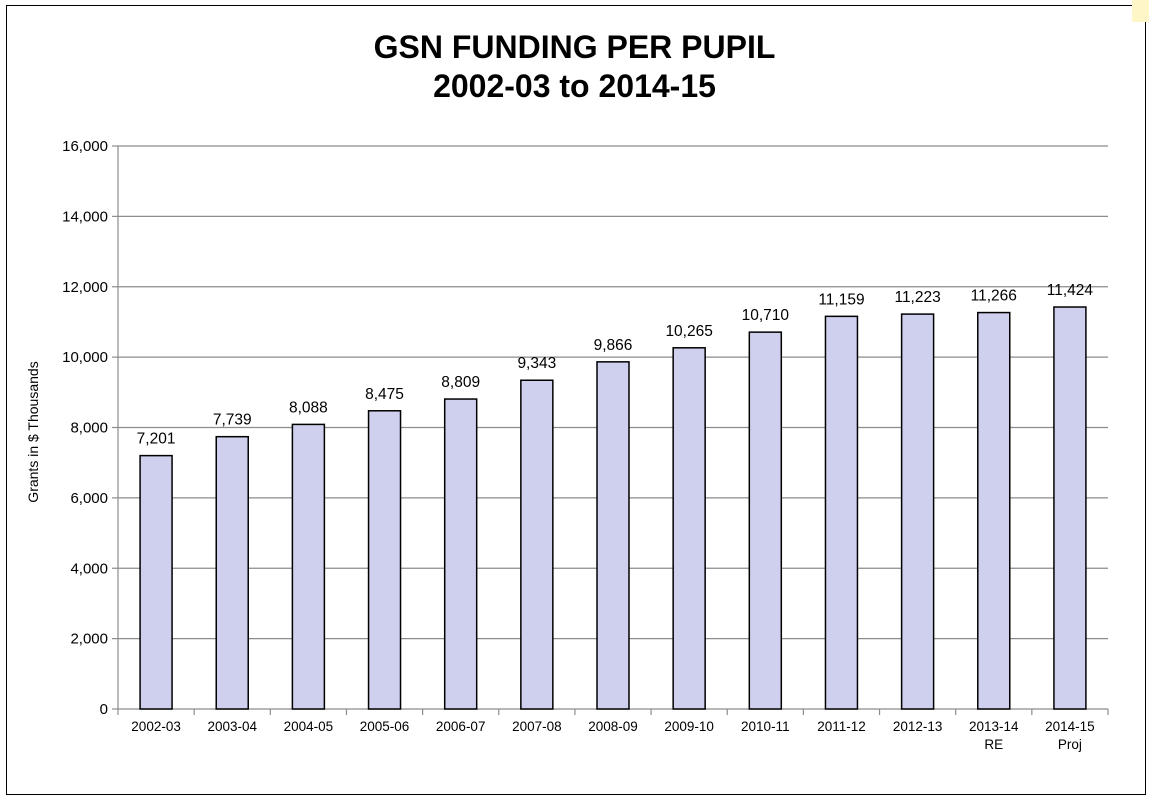  I want to click on x-tick-label: 2007-08, so click(537, 726).